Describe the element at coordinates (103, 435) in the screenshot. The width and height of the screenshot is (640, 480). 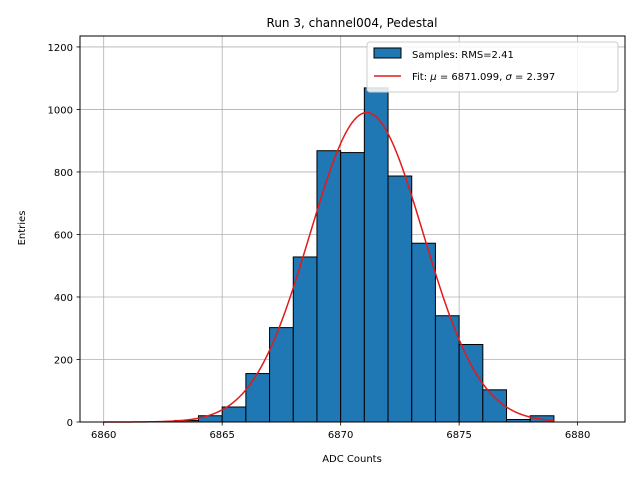
I see `x-tick-label: 6860` at that location.